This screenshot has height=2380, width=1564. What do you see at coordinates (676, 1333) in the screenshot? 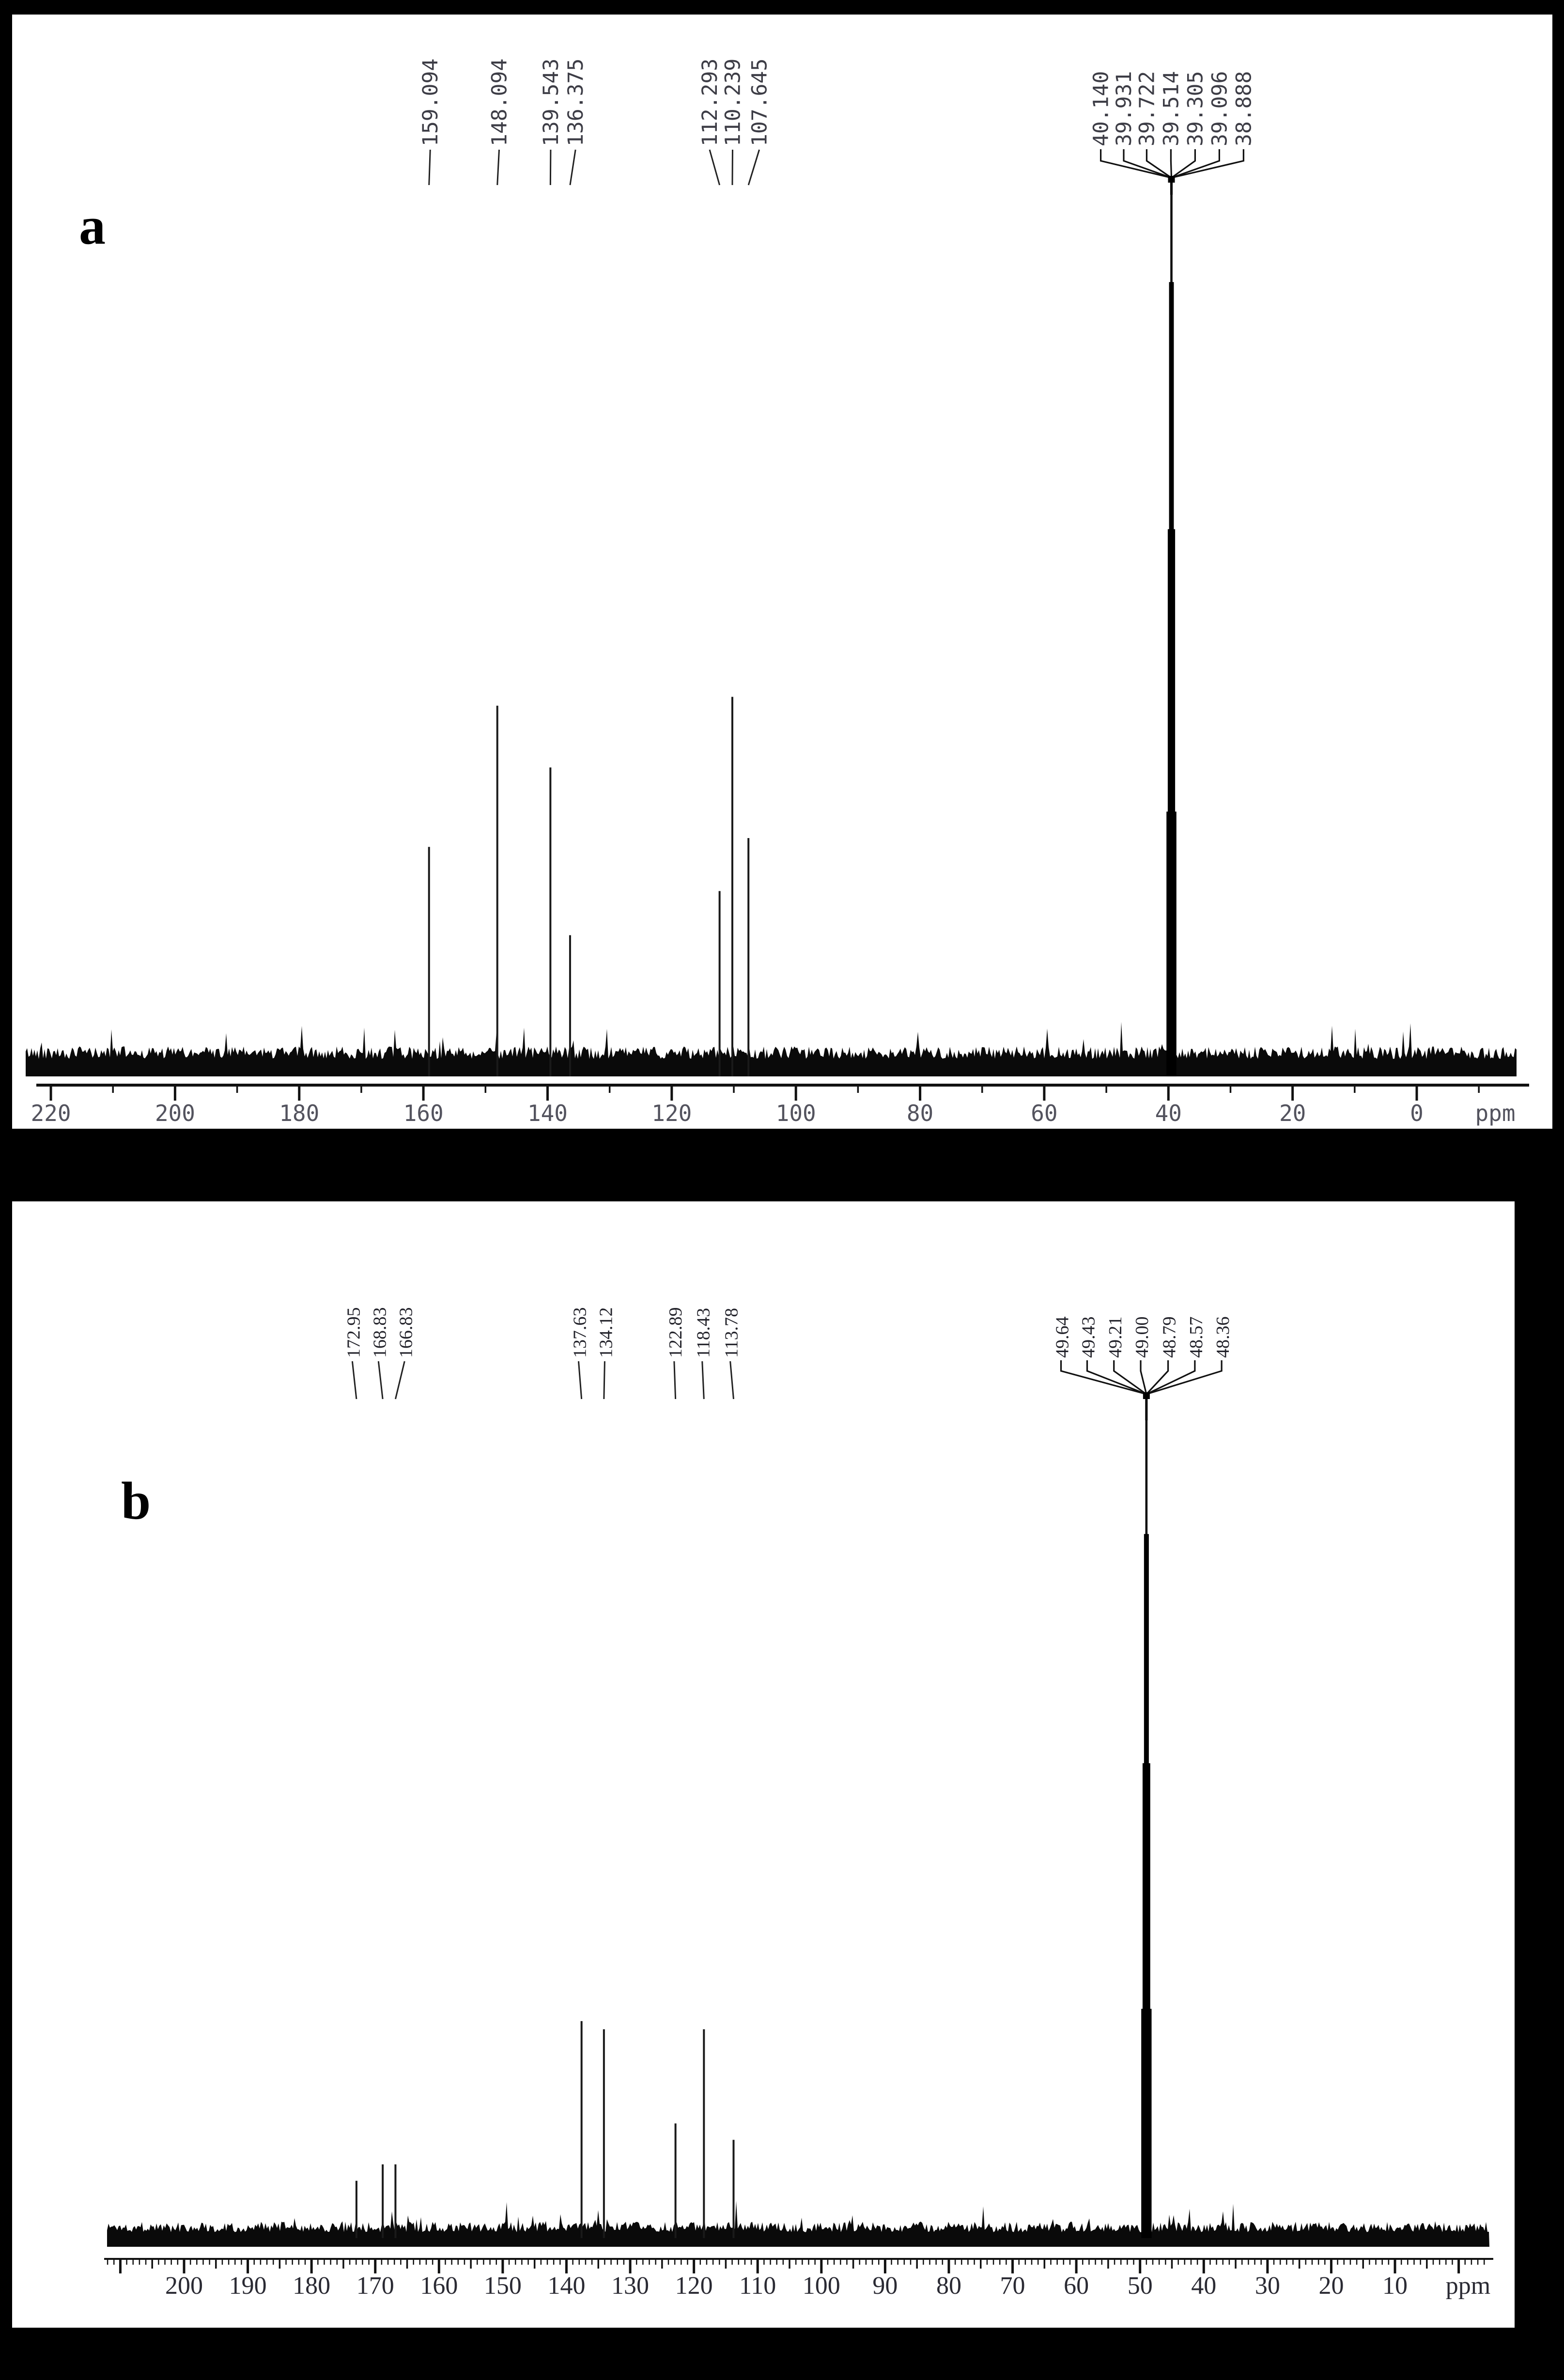
I see `peak-label: 122.89` at bounding box center [676, 1333].